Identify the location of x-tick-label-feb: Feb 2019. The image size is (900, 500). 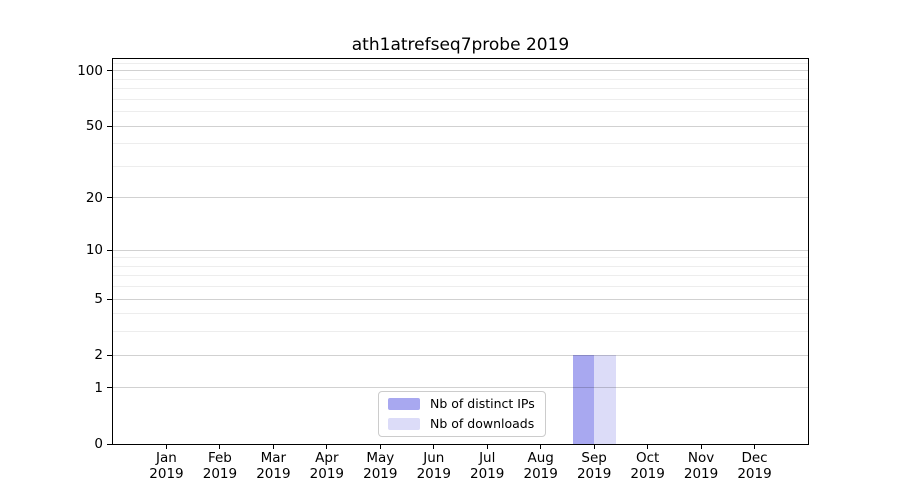
(220, 466).